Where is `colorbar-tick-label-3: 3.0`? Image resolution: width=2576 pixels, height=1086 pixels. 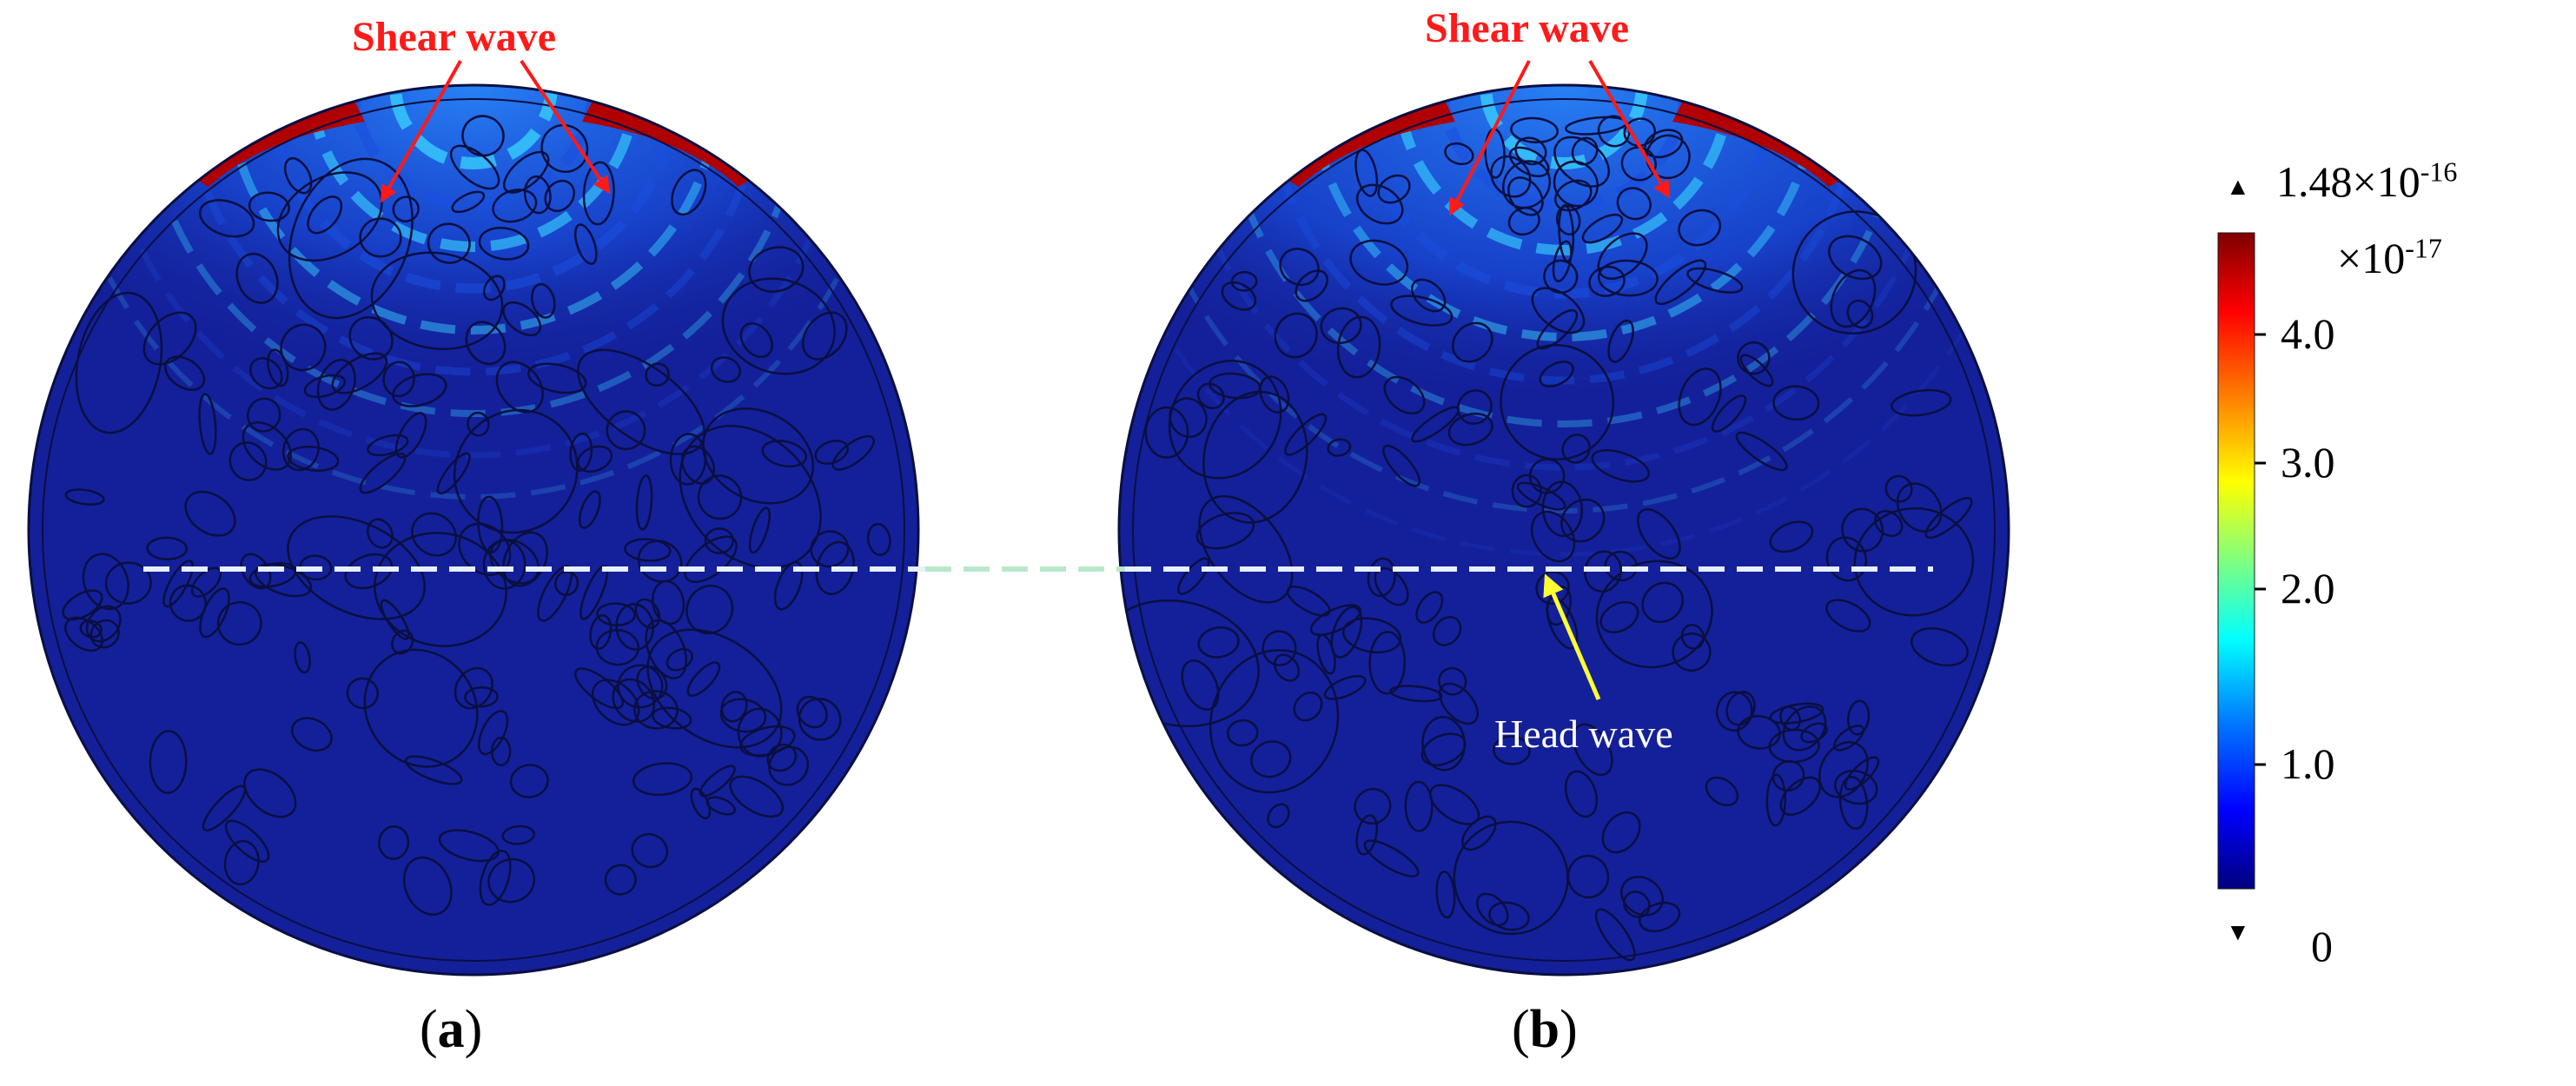
colorbar-tick-label-3: 3.0 is located at coordinates (2308, 463).